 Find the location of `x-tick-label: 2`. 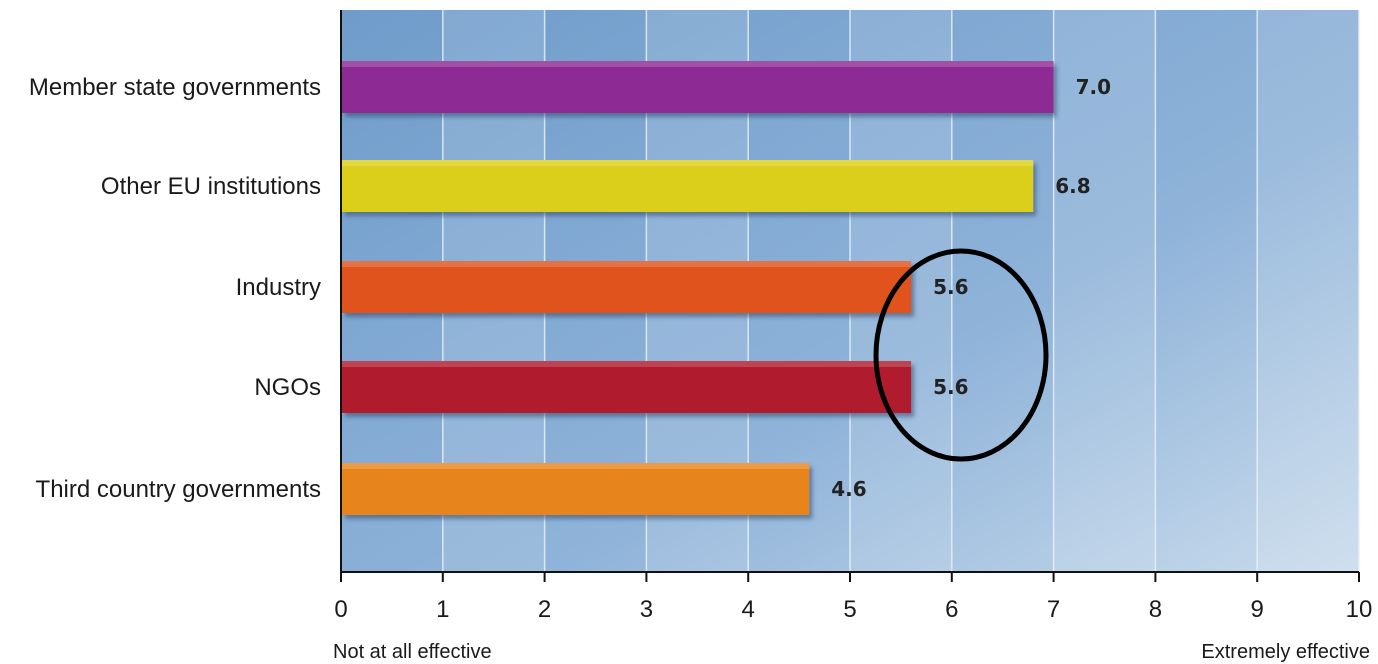

x-tick-label: 2 is located at coordinates (544, 609).